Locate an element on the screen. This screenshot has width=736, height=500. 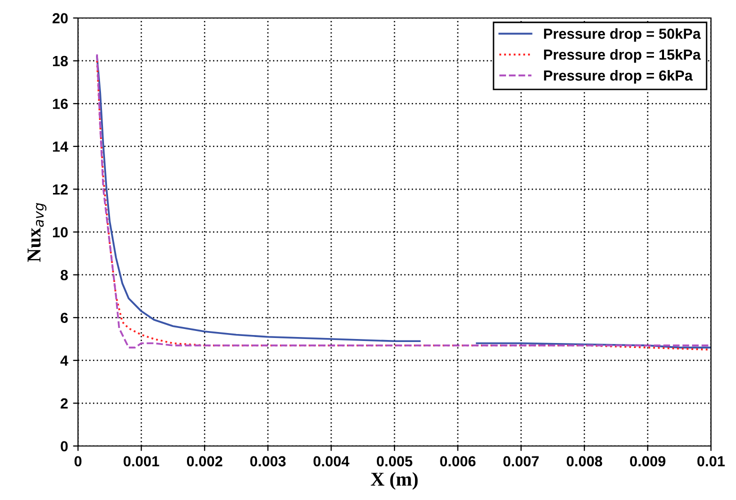
x-tick-label: 0.006 is located at coordinates (458, 461).